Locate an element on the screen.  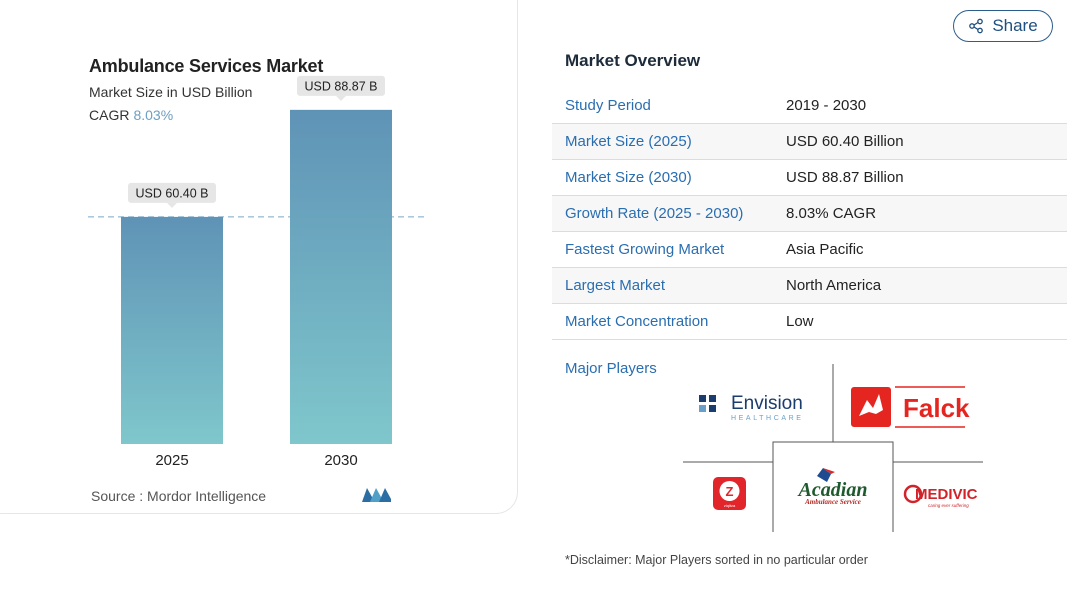
row-value: Low is located at coordinates (800, 321).